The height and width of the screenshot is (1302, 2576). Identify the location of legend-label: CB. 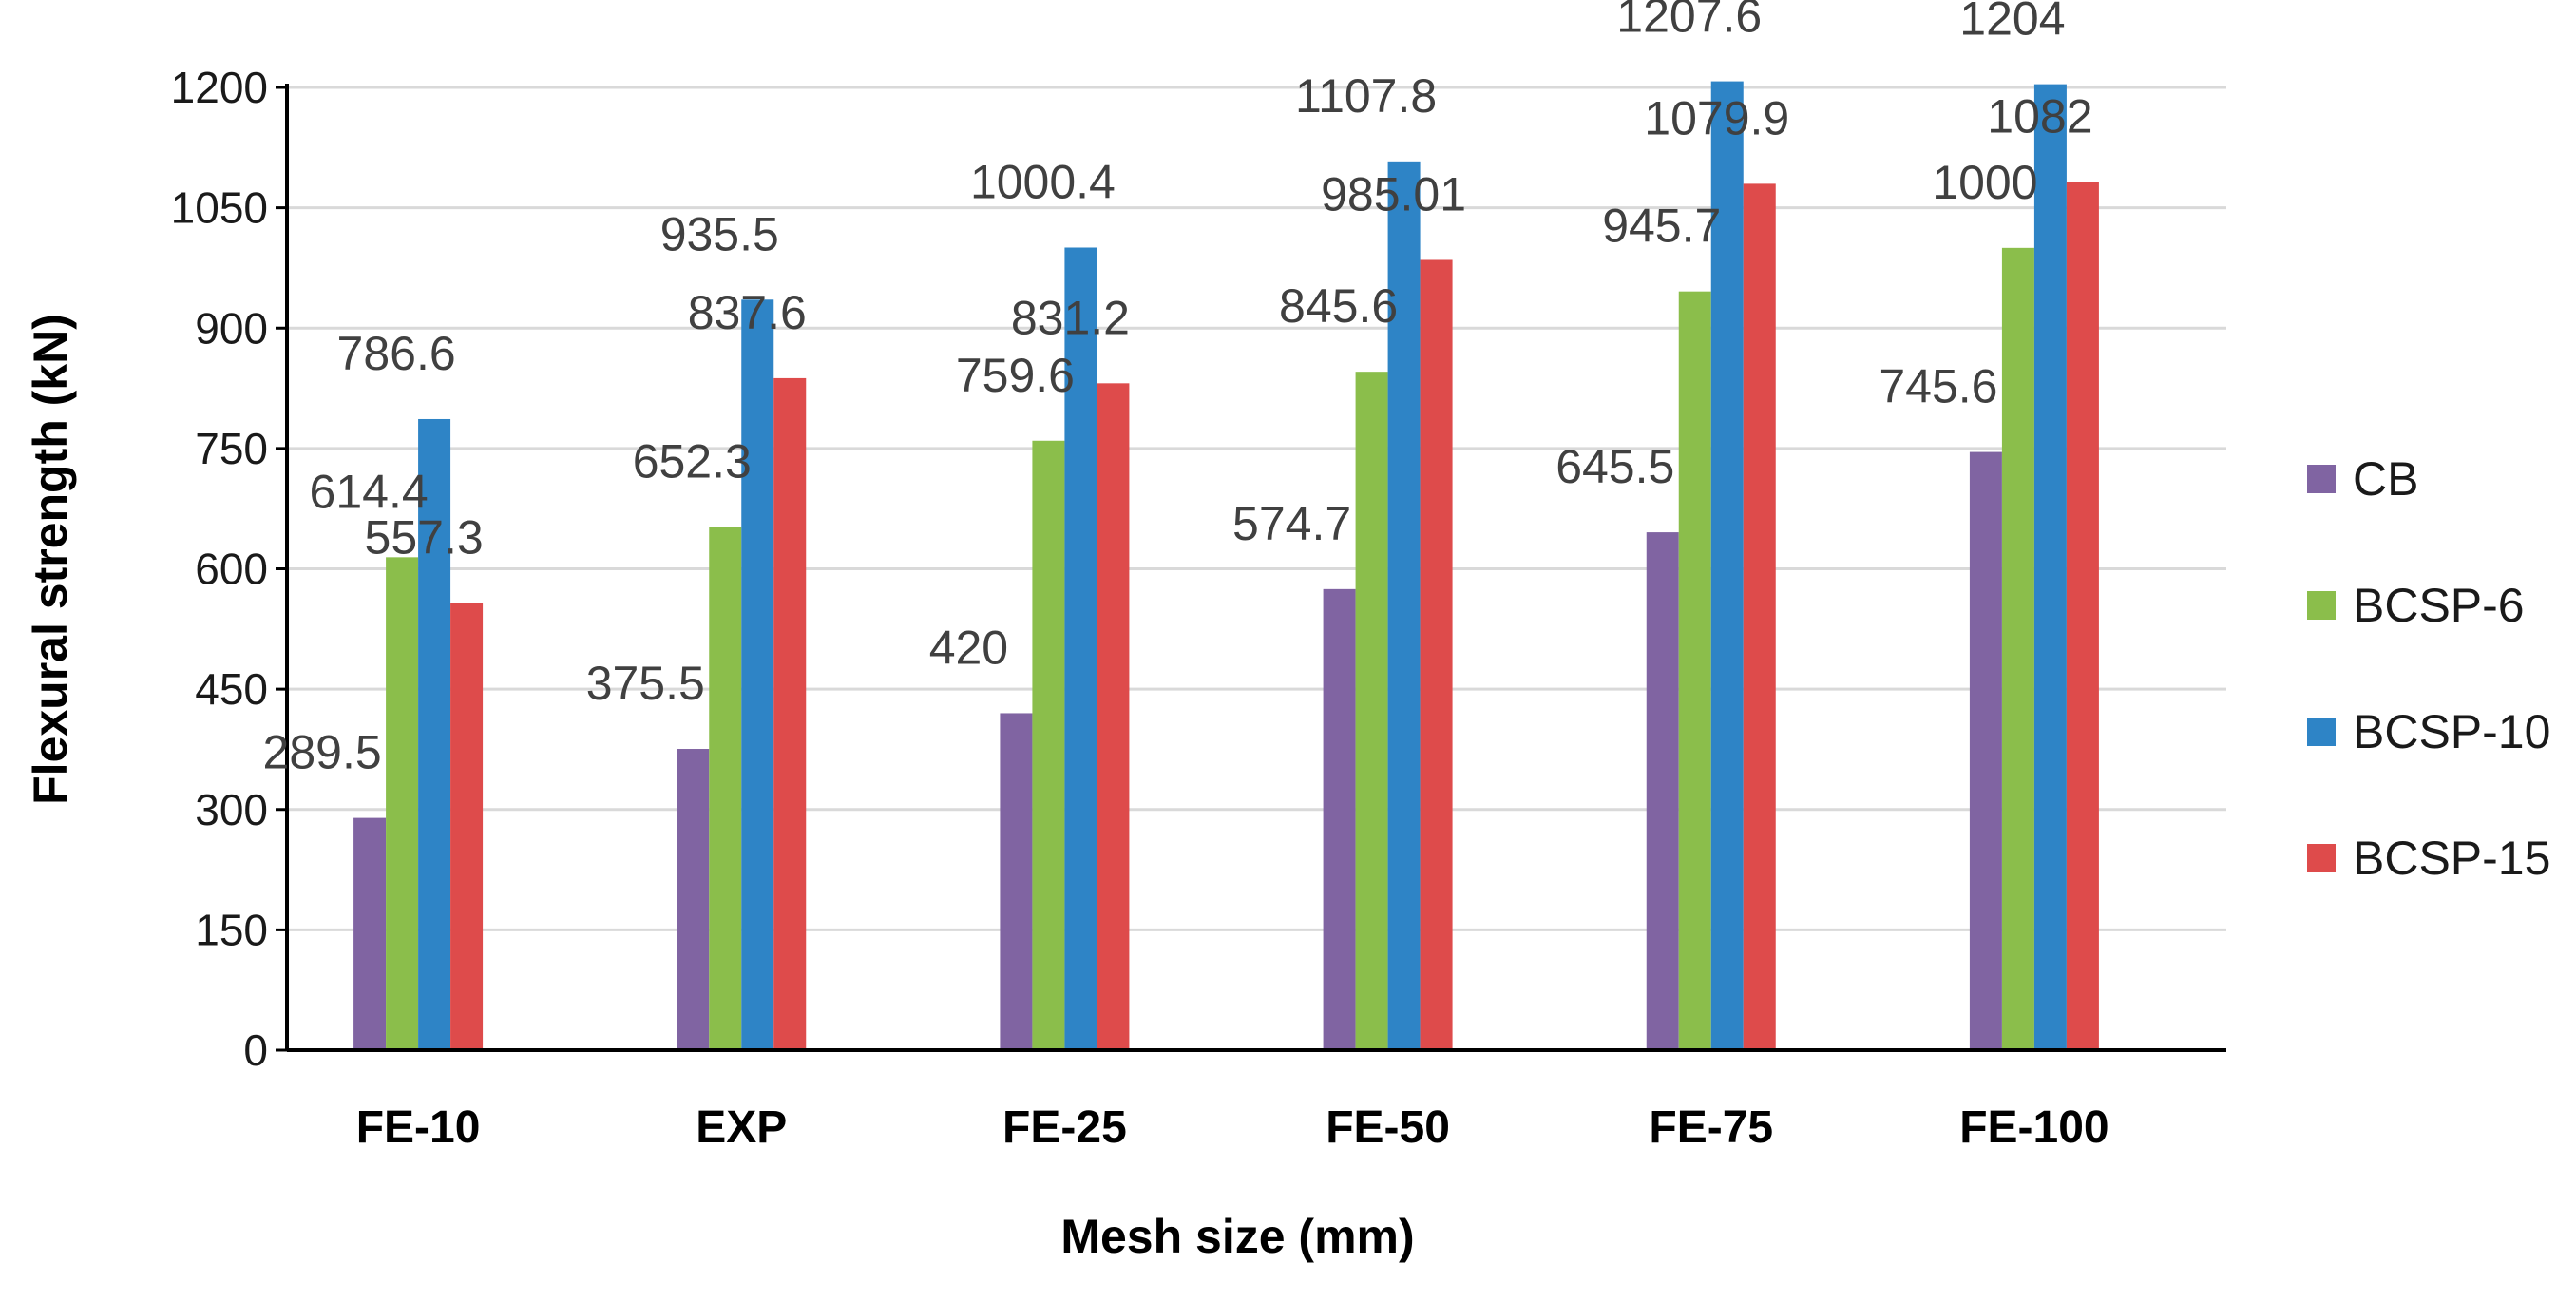
(2385, 479).